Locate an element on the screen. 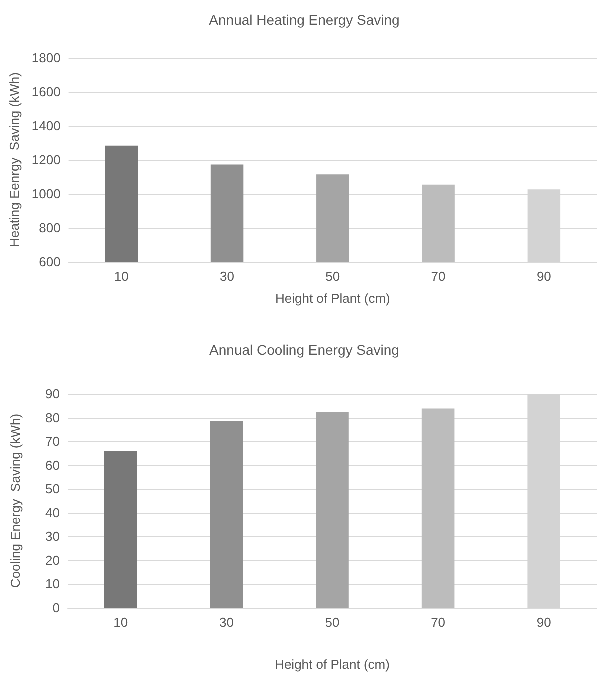 The image size is (609, 678). y-tick-label: 70 is located at coordinates (53, 442).